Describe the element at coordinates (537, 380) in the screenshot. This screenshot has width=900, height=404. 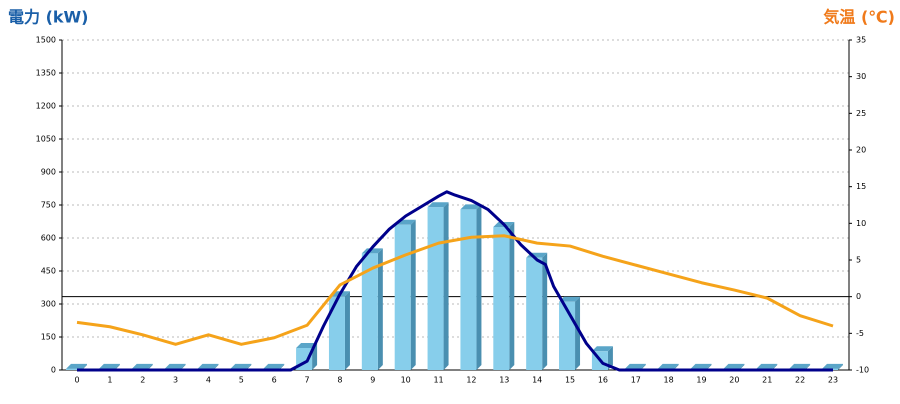
I see `x-tick-label: 14` at that location.